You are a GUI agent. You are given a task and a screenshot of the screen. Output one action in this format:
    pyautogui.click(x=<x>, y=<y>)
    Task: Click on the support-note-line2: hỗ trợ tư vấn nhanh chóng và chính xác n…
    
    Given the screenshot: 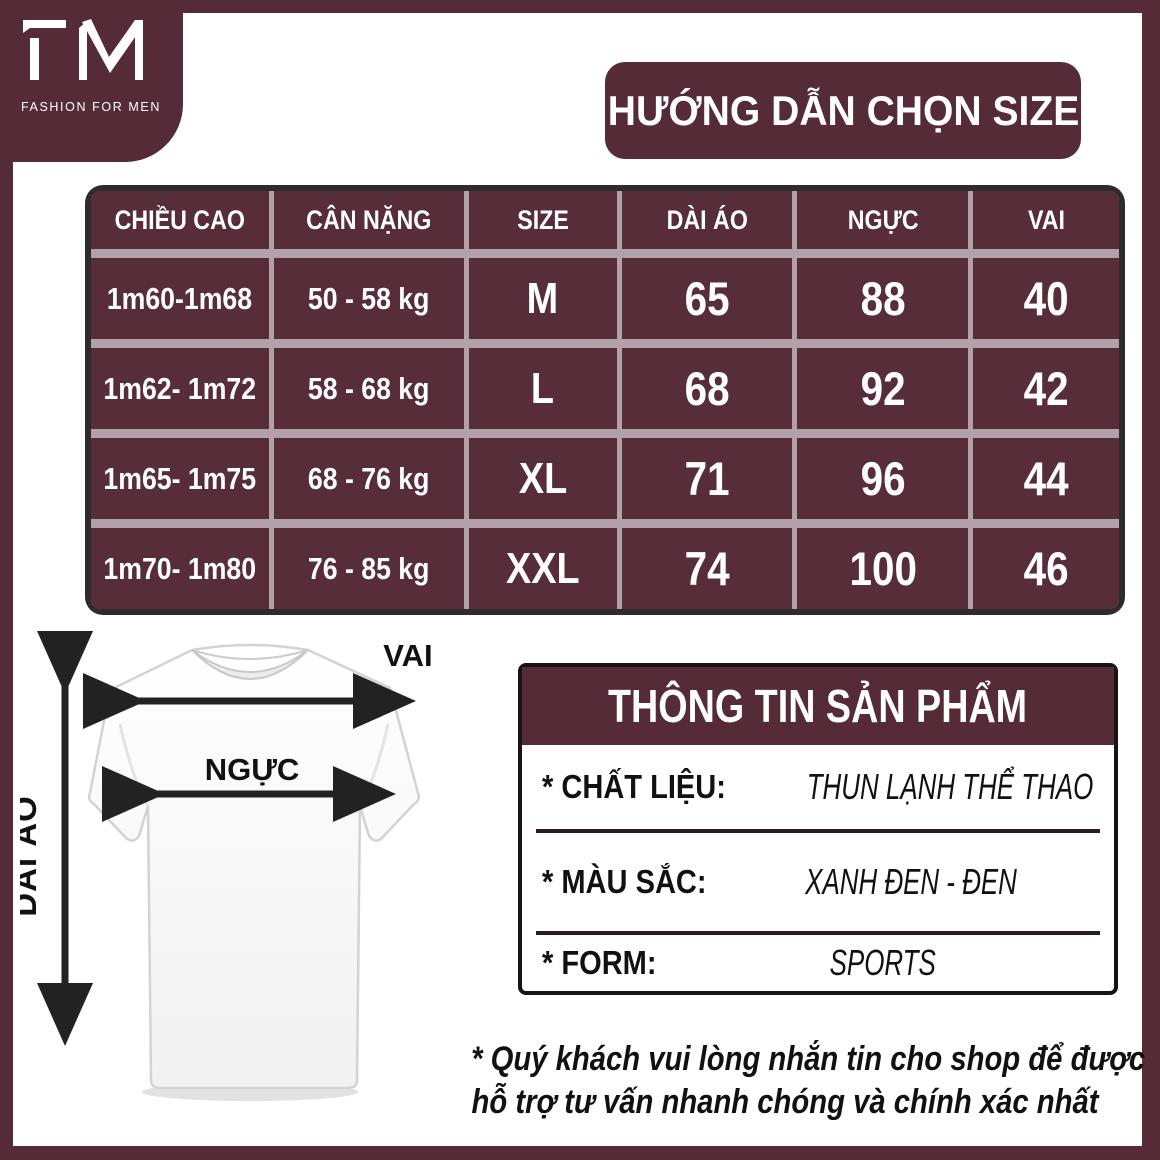 What is the action you would take?
    pyautogui.click(x=785, y=1101)
    